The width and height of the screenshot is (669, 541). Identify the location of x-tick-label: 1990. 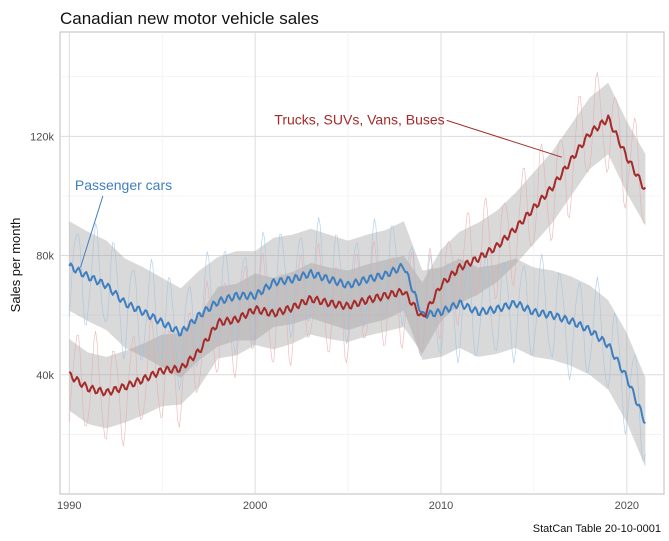
(69, 506).